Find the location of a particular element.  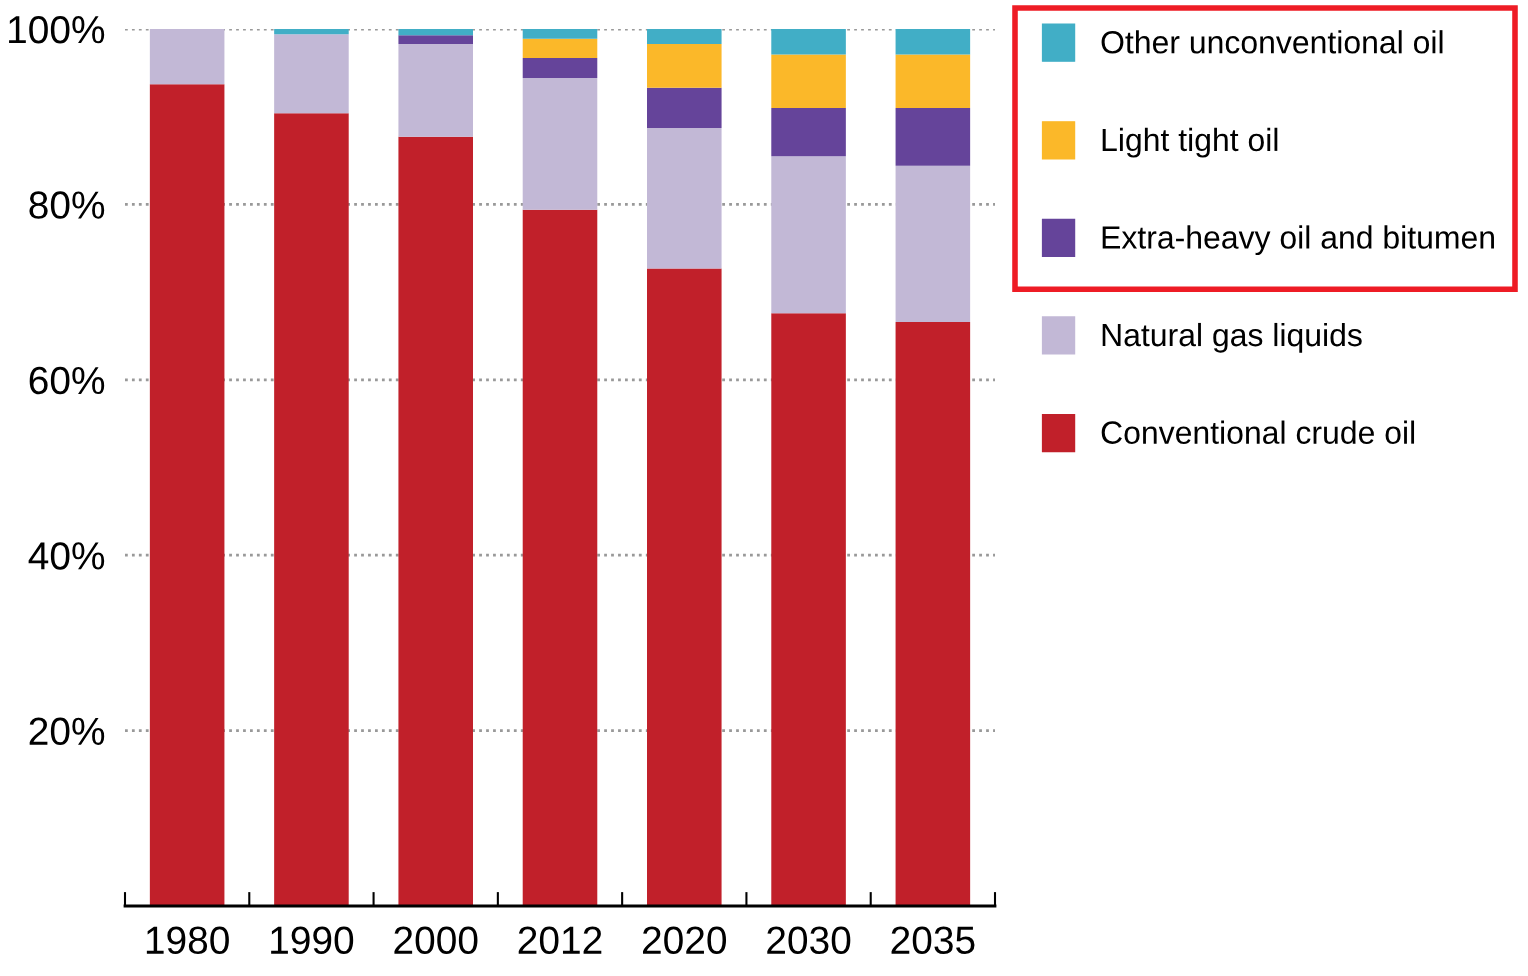

x-tick-label: 2012 is located at coordinates (560, 940).